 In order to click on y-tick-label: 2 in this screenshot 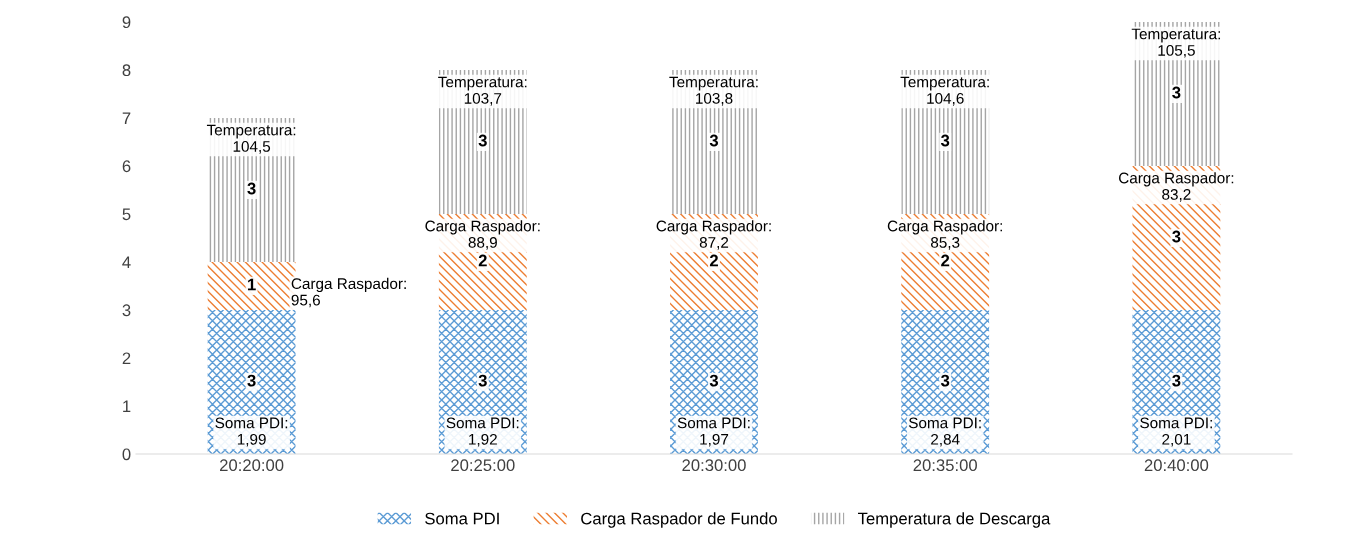, I will do `click(126, 358)`.